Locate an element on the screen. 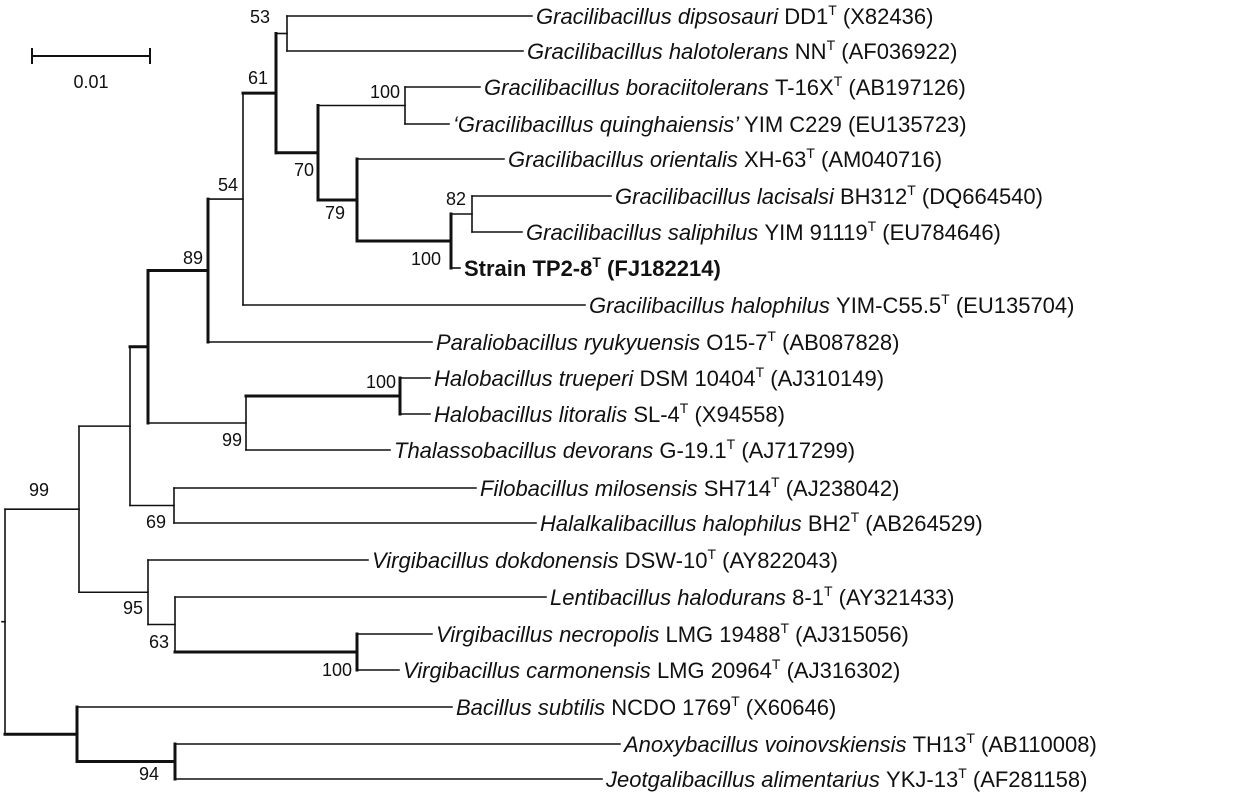  strain-name: LMG 20964 is located at coordinates (714, 670).